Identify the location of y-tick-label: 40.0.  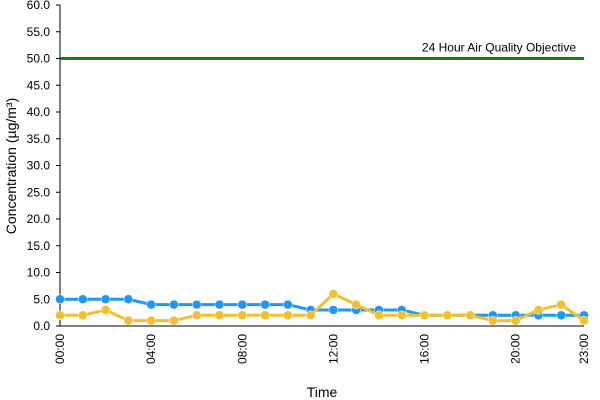
(39, 112).